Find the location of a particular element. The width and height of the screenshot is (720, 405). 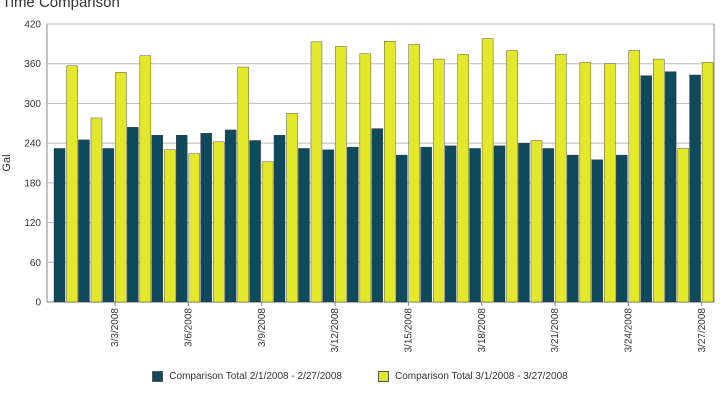

y-tick-label: 0 is located at coordinates (38, 303).